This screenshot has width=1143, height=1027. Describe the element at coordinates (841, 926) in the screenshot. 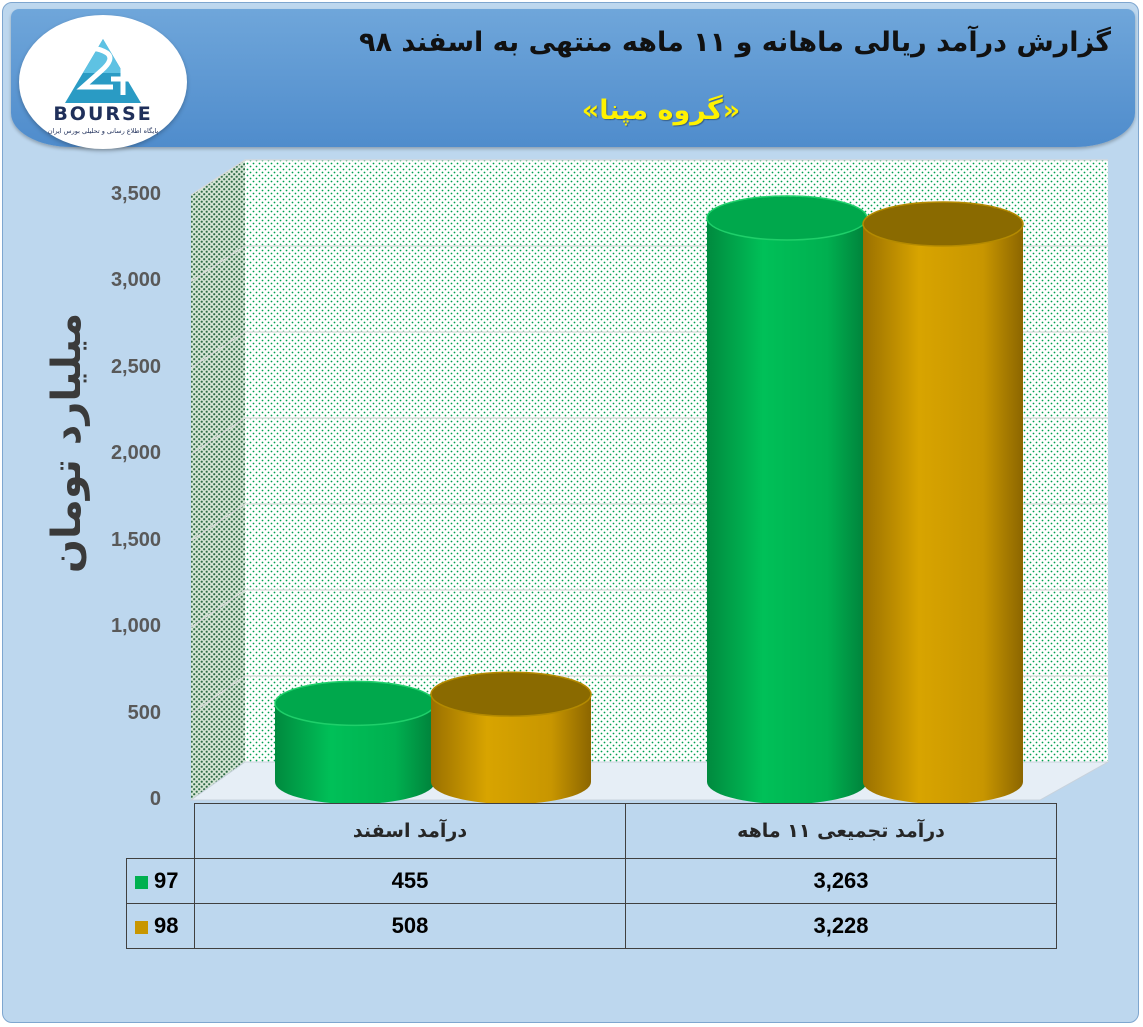

I see `data-label: 3,228` at that location.